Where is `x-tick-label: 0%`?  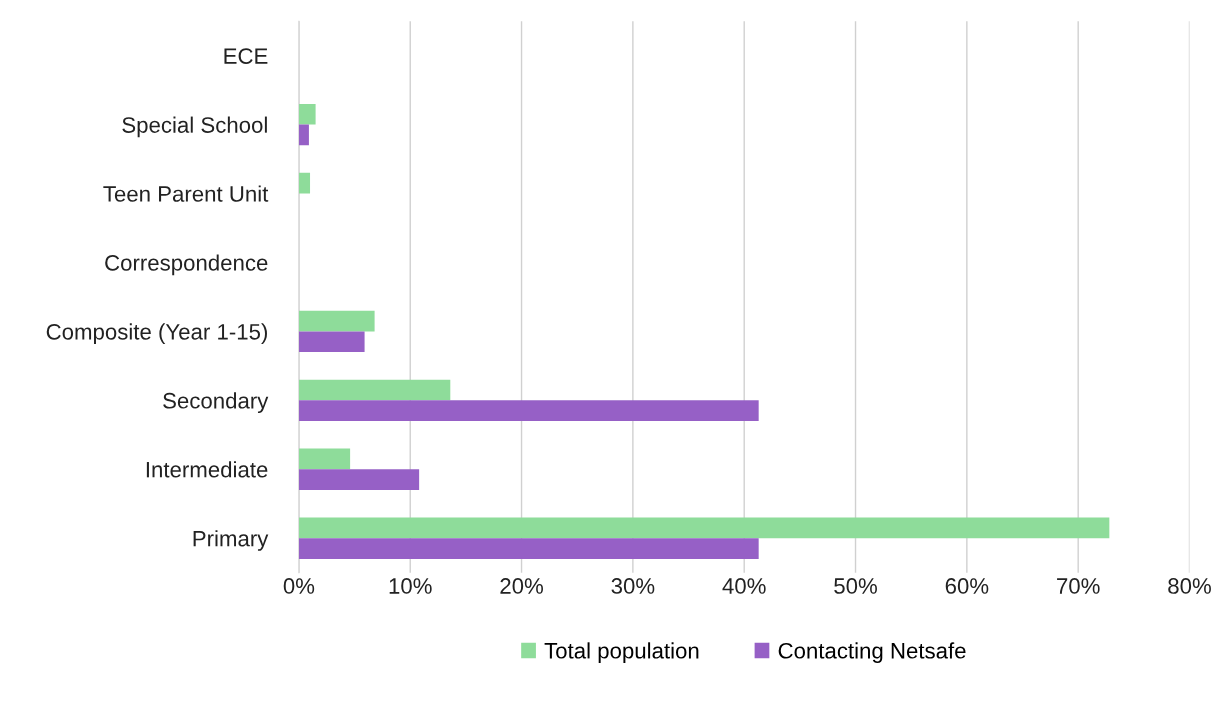
x-tick-label: 0% is located at coordinates (299, 586).